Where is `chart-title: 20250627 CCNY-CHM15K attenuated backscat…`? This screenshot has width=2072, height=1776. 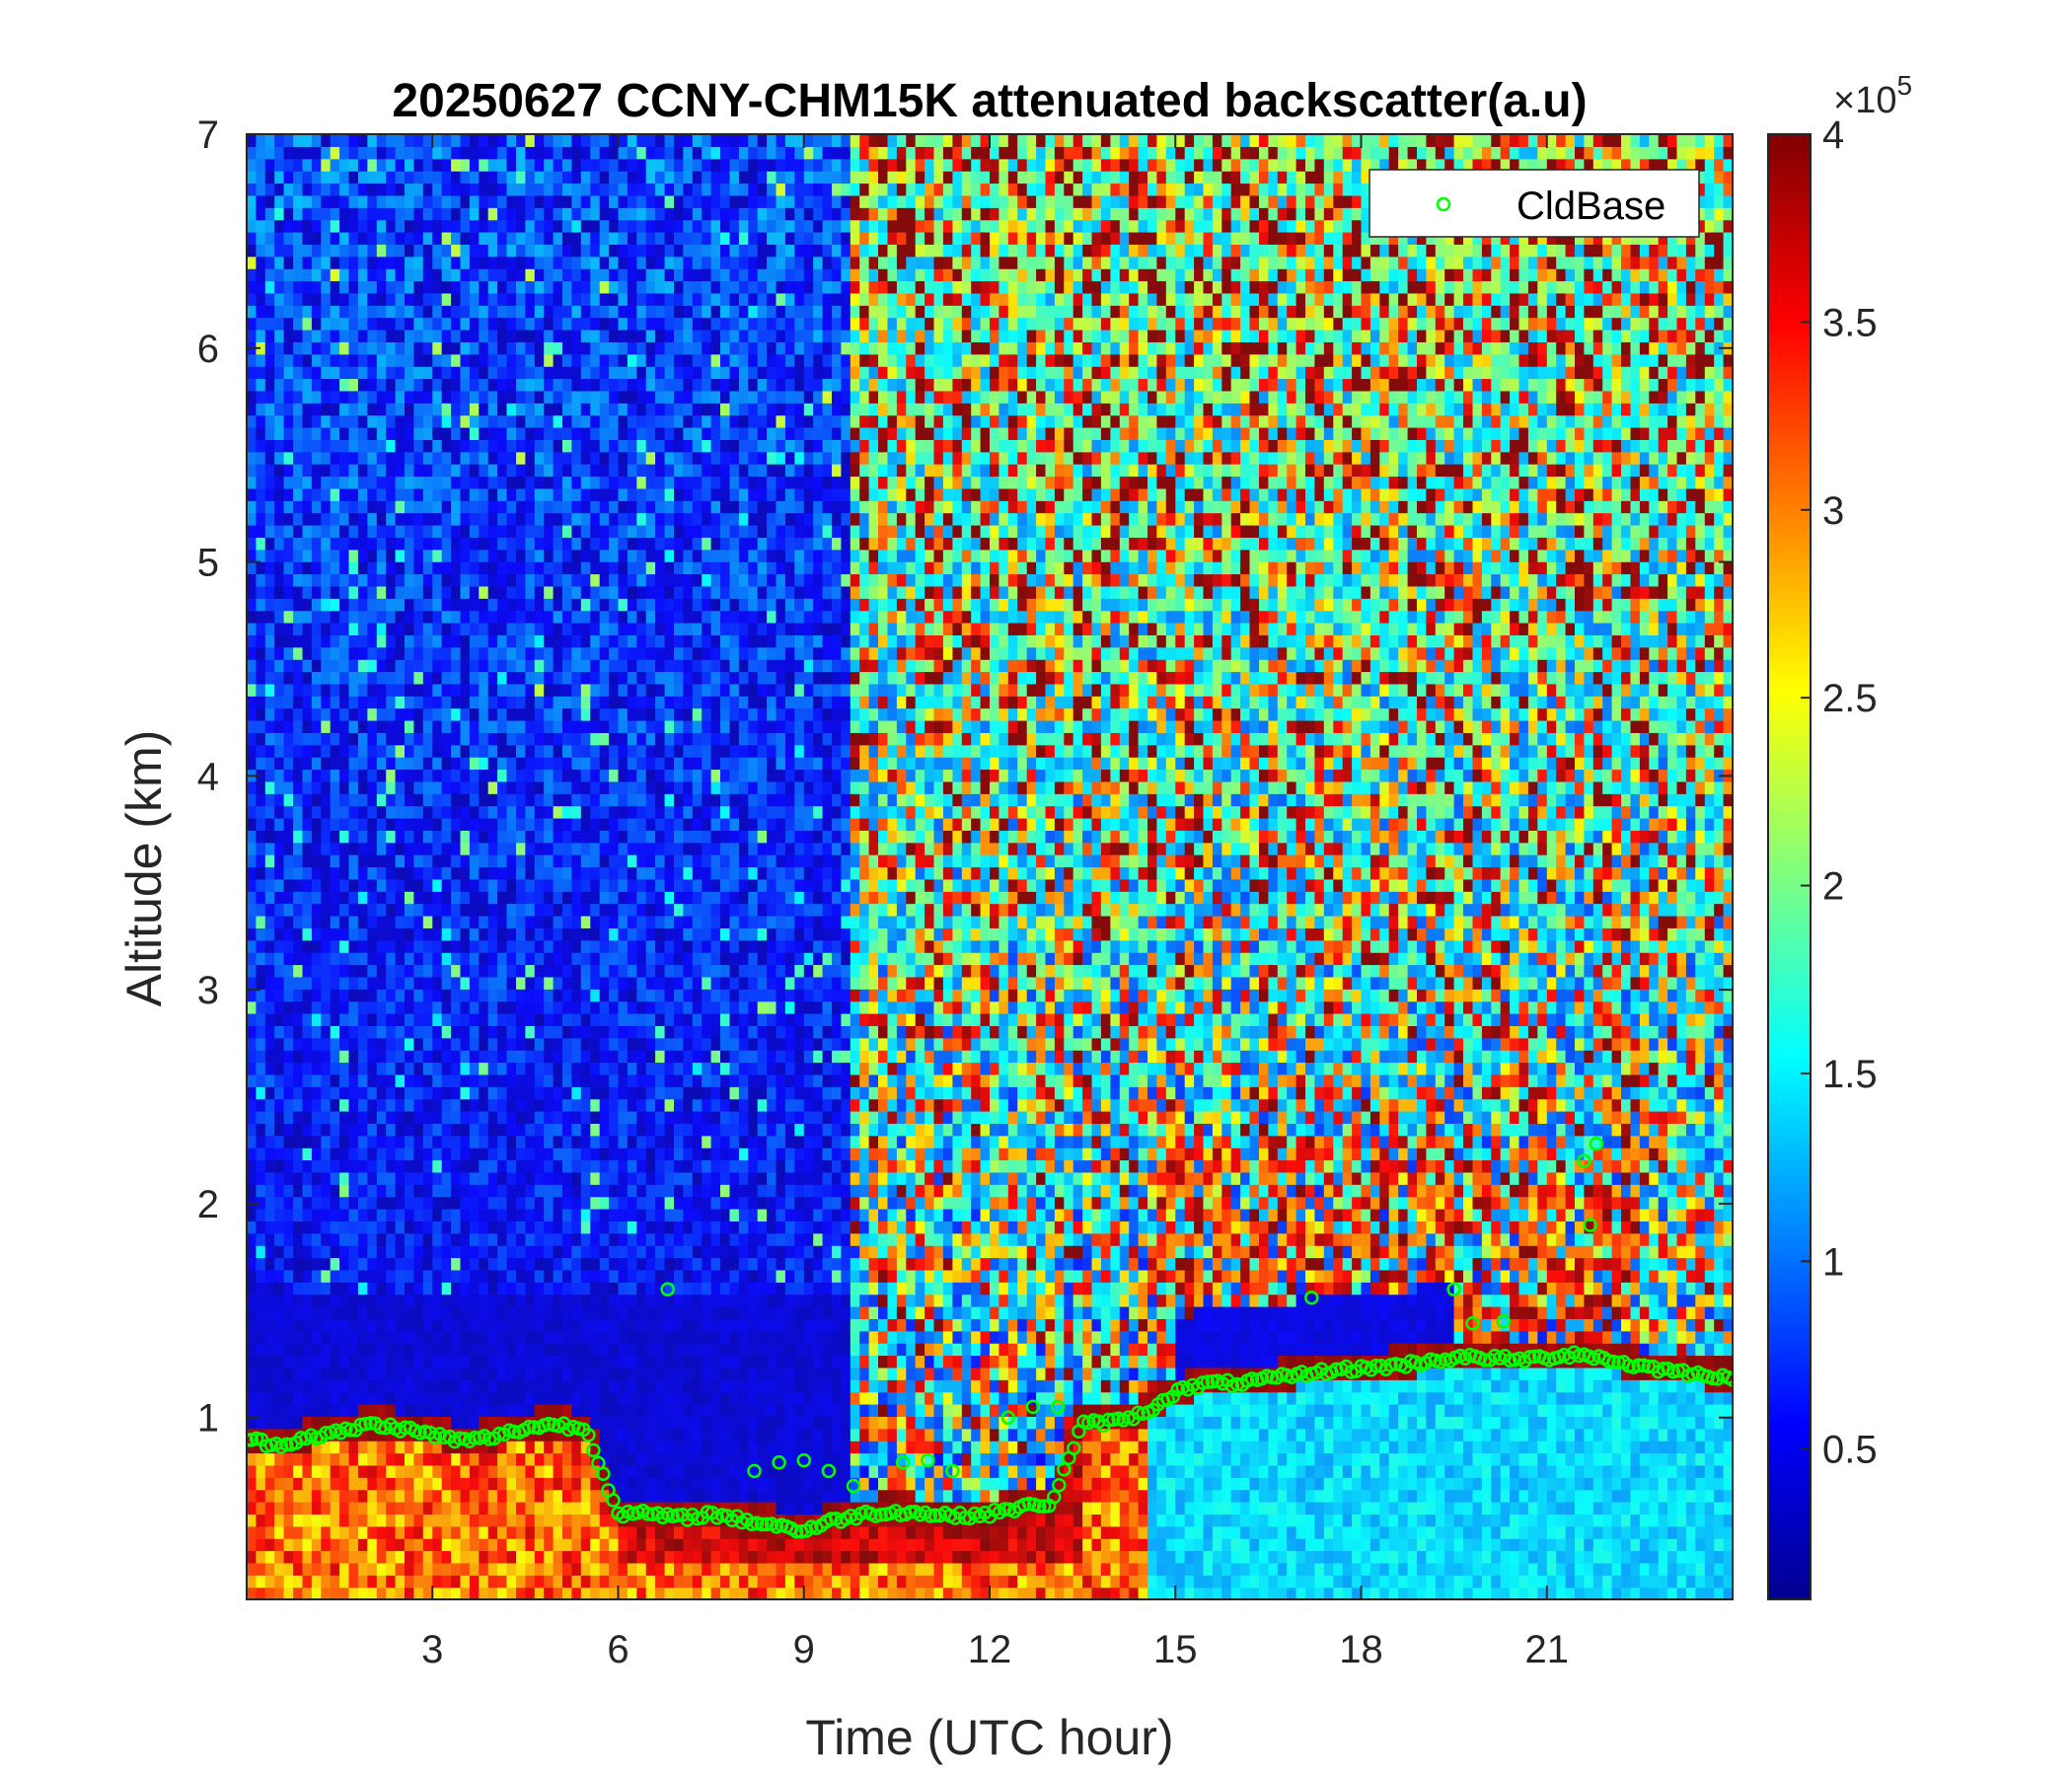 chart-title: 20250627 CCNY-CHM15K attenuated backscat… is located at coordinates (990, 101).